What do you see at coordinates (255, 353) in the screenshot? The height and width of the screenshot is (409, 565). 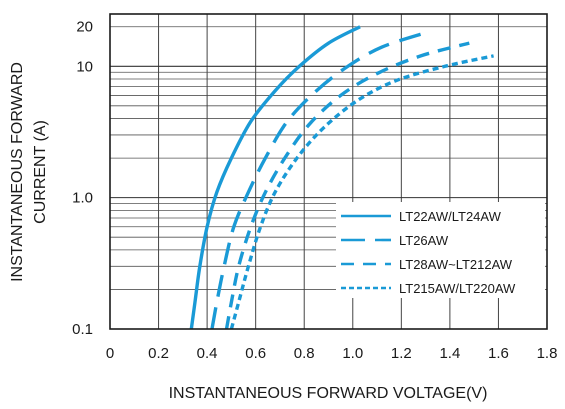 I see `x-tick-label: 0.6` at bounding box center [255, 353].